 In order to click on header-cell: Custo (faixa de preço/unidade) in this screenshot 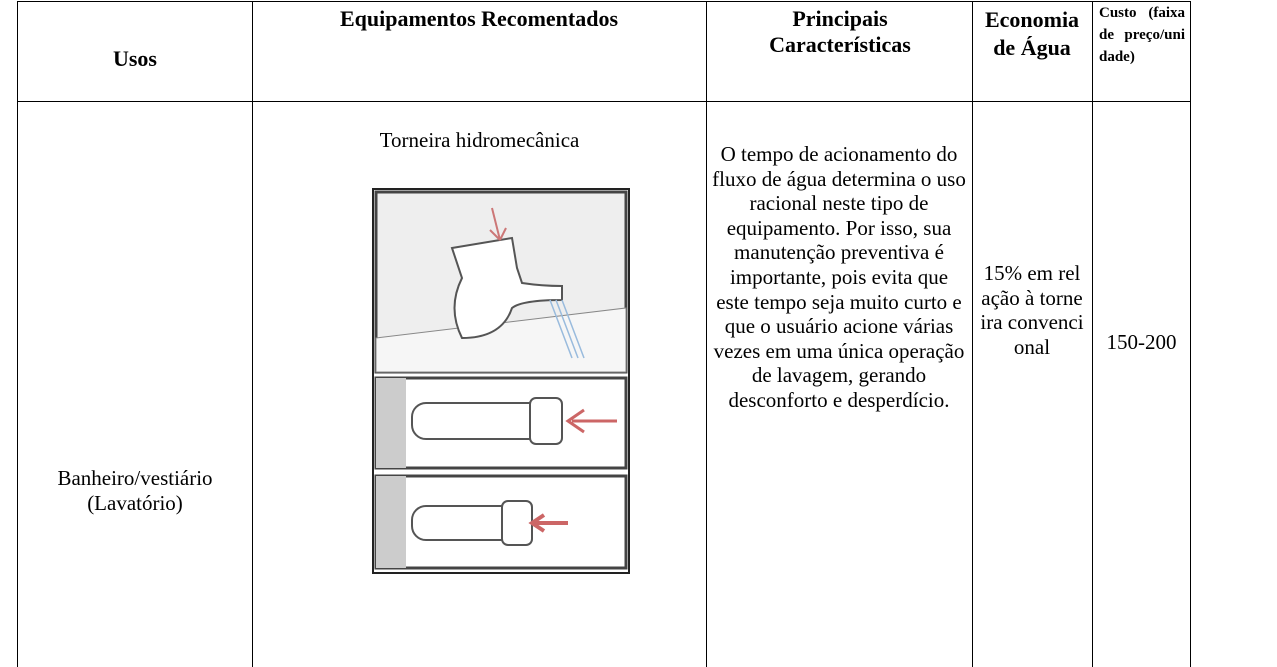, I will do `click(1142, 35)`.